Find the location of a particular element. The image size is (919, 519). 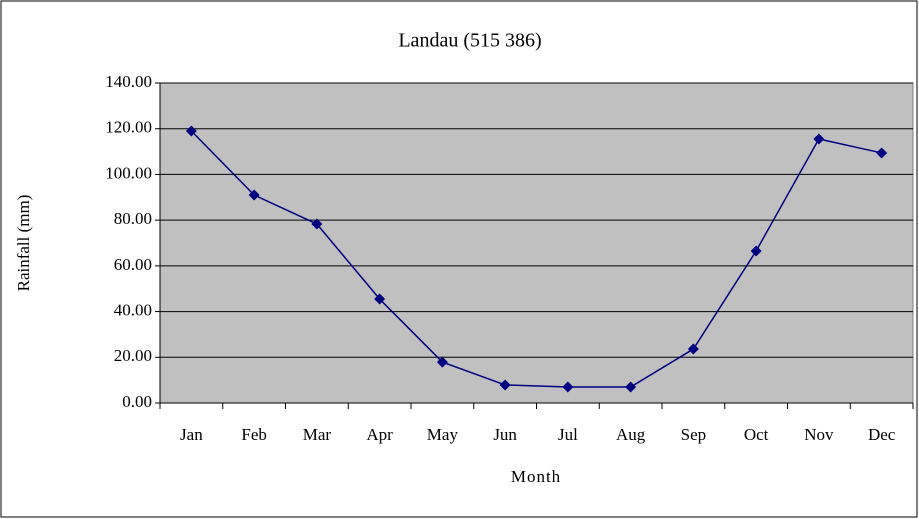

y-axis-label: Rainfall (mm) is located at coordinates (23, 243).